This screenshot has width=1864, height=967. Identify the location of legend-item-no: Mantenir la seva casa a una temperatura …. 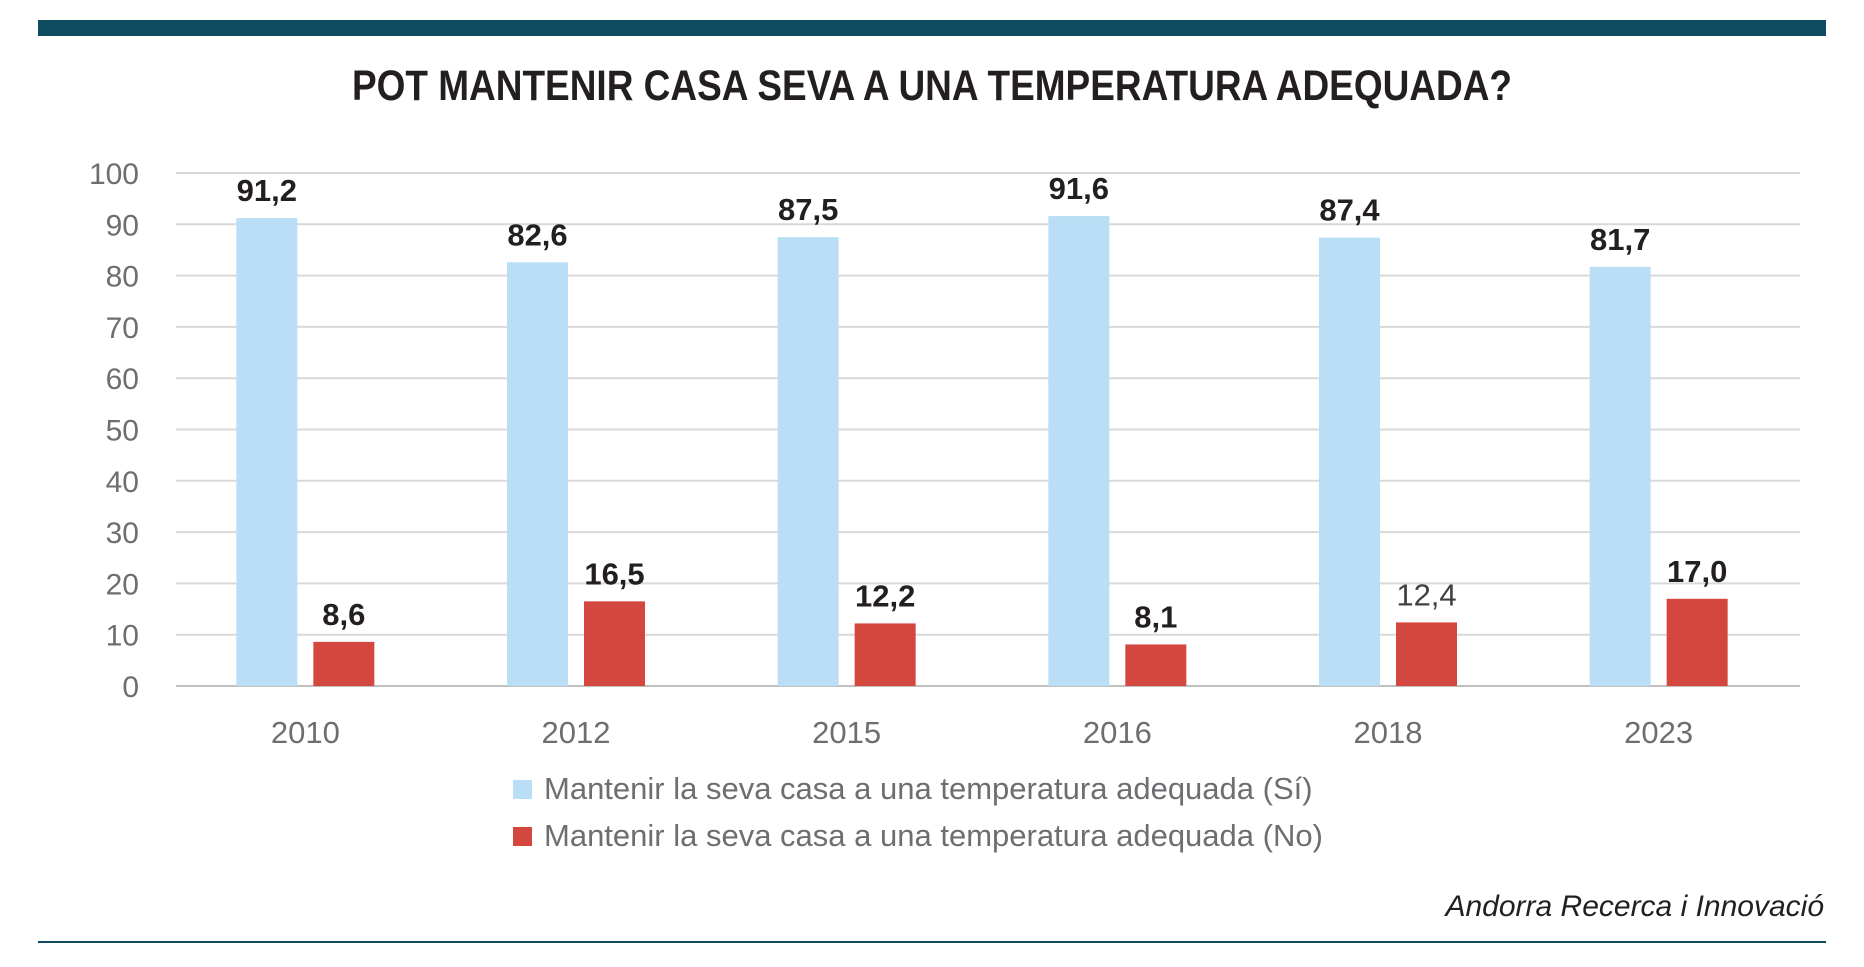
(918, 835).